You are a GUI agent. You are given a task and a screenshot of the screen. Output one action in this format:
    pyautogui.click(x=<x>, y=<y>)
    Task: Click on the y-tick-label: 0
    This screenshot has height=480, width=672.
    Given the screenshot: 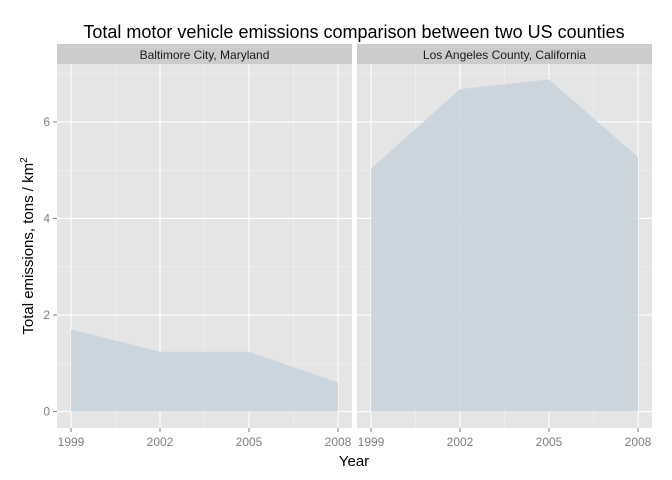 What is the action you would take?
    pyautogui.click(x=46, y=412)
    